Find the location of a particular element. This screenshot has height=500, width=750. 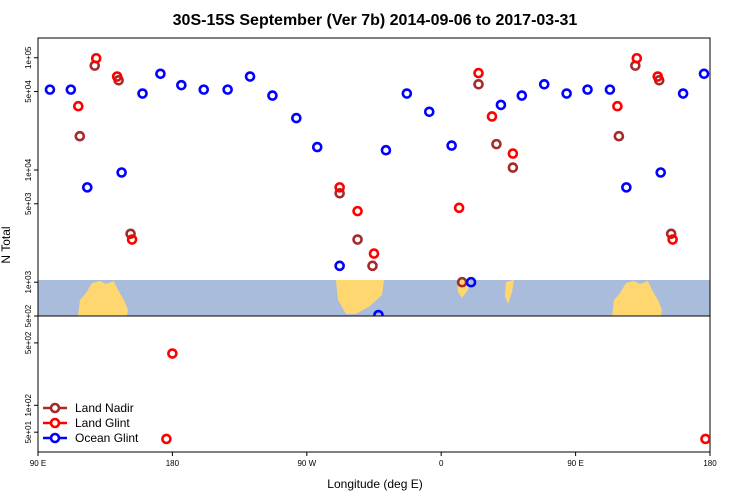

legend-marker-land-nadir is located at coordinates (55, 408).